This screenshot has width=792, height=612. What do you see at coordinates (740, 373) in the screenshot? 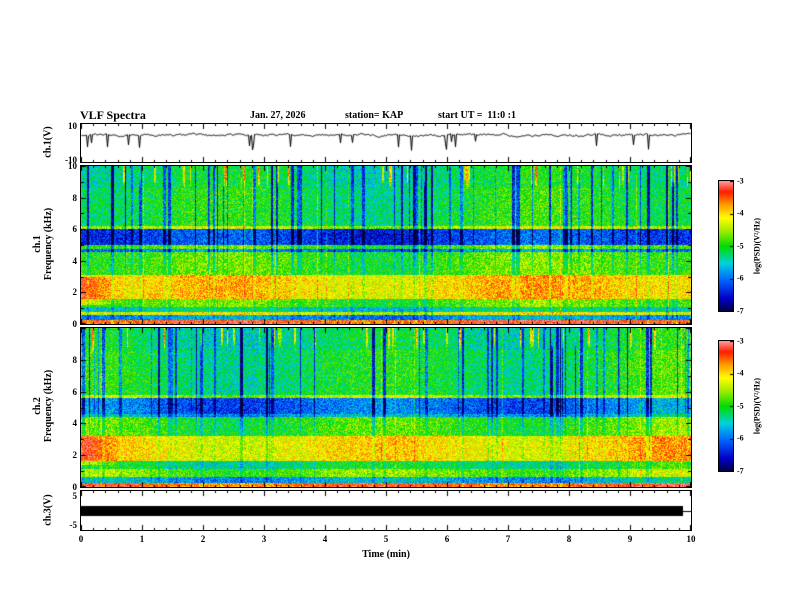
I see `colorbar-2-tick: -4` at bounding box center [740, 373].